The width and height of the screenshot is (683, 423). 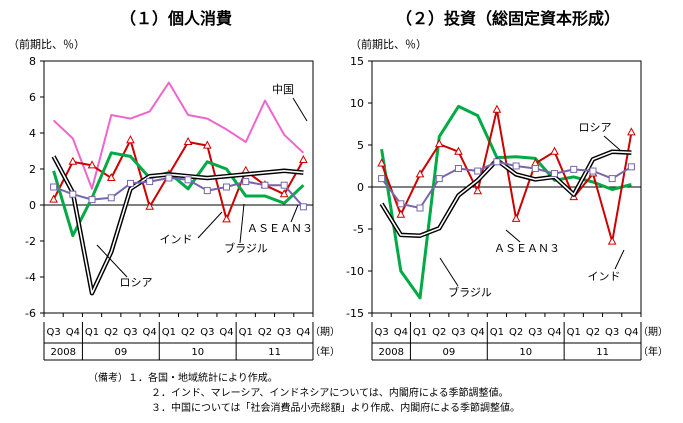 What do you see at coordinates (46, 44) in the screenshot?
I see `y-axis-label: （前期比、％）` at bounding box center [46, 44].